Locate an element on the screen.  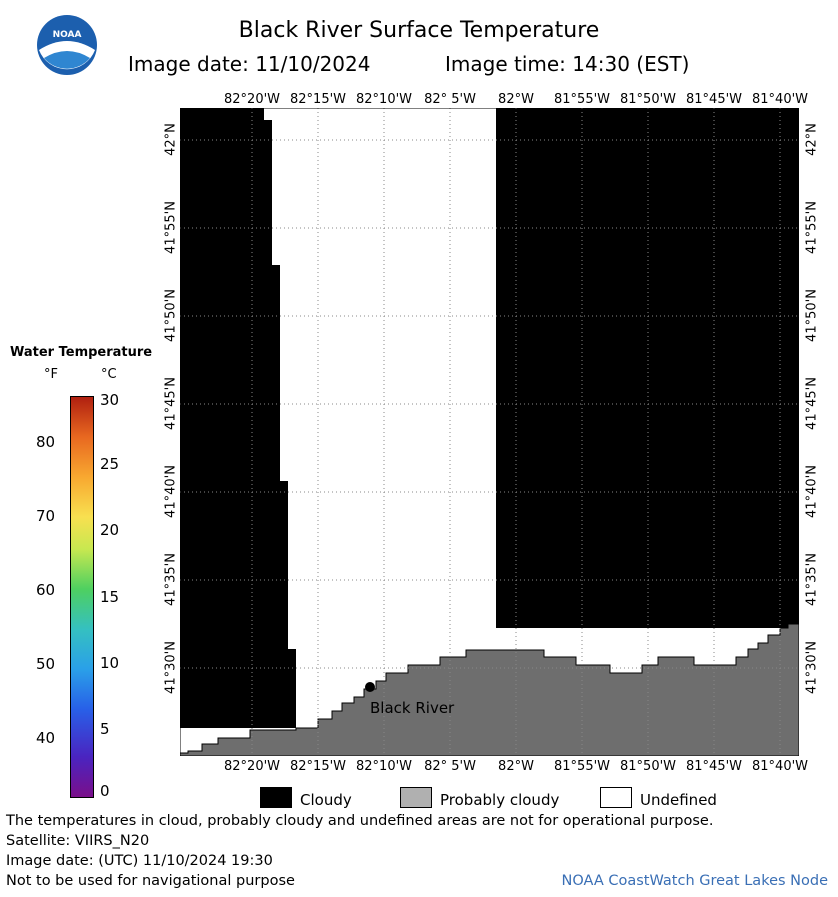
colorbar-f-tick: 50 is located at coordinates (46, 664).